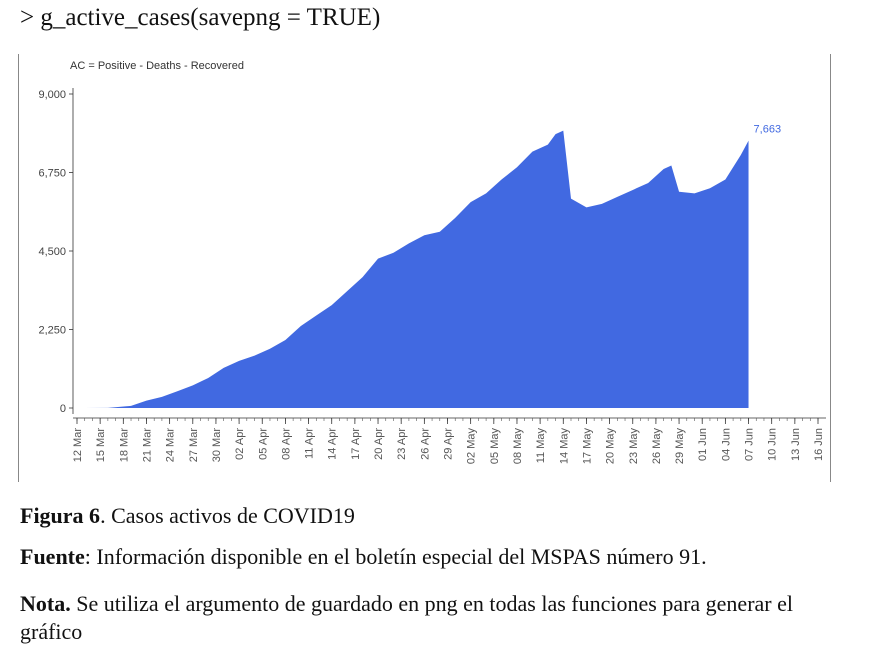  I want to click on x-tick-label: 23 May, so click(634, 446).